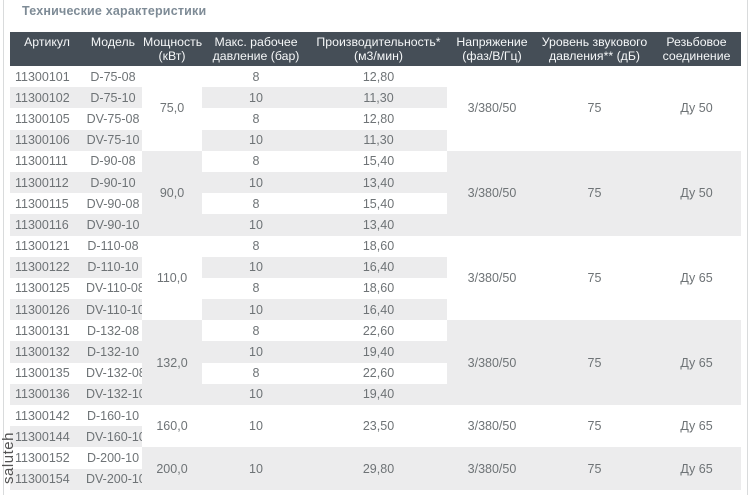  What do you see at coordinates (113, 49) in the screenshot?
I see `column-header-1: Модель` at bounding box center [113, 49].